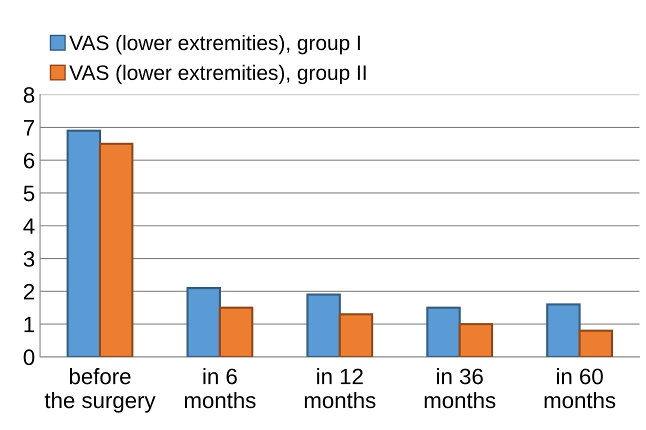 The width and height of the screenshot is (646, 430). I want to click on y-tick-label: 0, so click(29, 357).